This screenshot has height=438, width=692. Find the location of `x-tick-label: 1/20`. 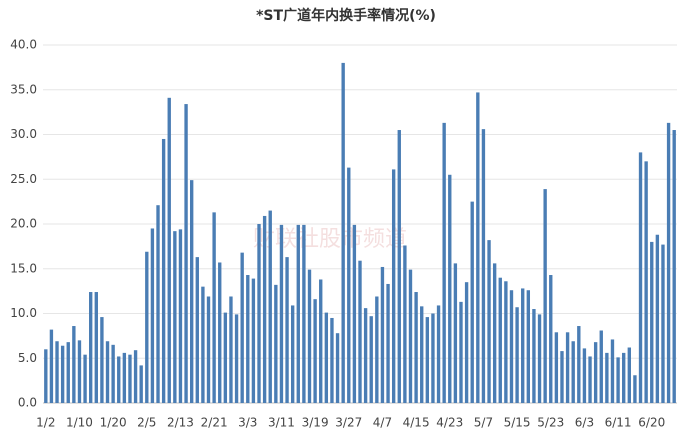

x-tick-label: 1/20 is located at coordinates (113, 423).